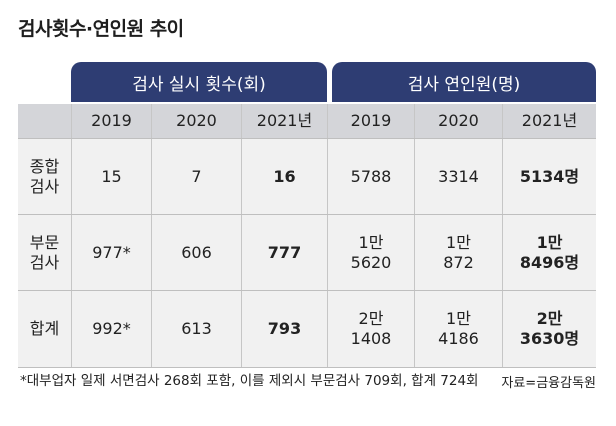 The height and width of the screenshot is (426, 616). What do you see at coordinates (458, 177) in the screenshot?
I see `table-cell: 3314` at bounding box center [458, 177].